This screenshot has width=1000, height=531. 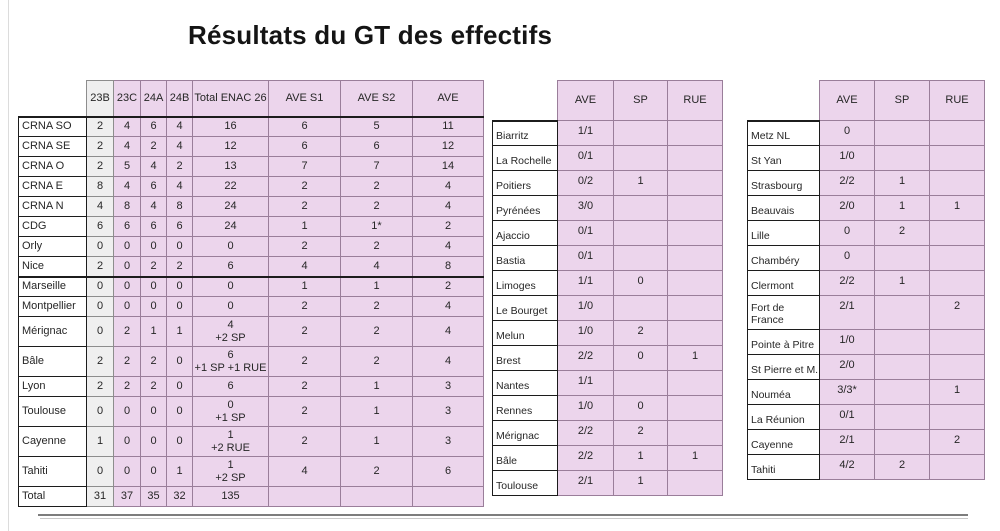 I want to click on table-row: Poitiers 0/2 1, so click(x=607, y=183).